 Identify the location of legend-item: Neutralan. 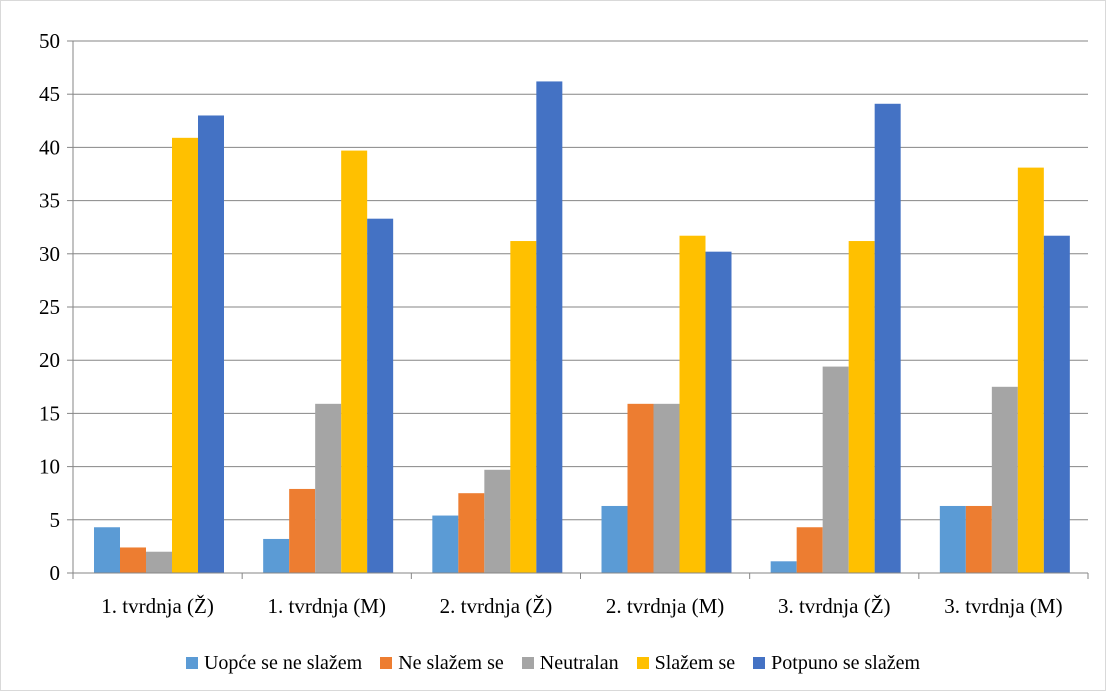
(570, 663).